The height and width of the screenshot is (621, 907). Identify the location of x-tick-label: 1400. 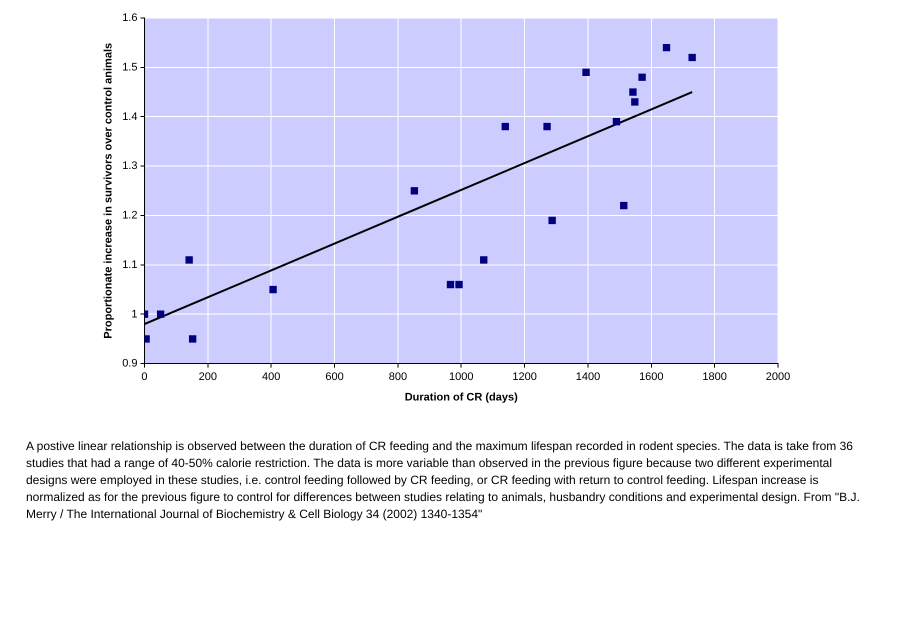
(588, 377).